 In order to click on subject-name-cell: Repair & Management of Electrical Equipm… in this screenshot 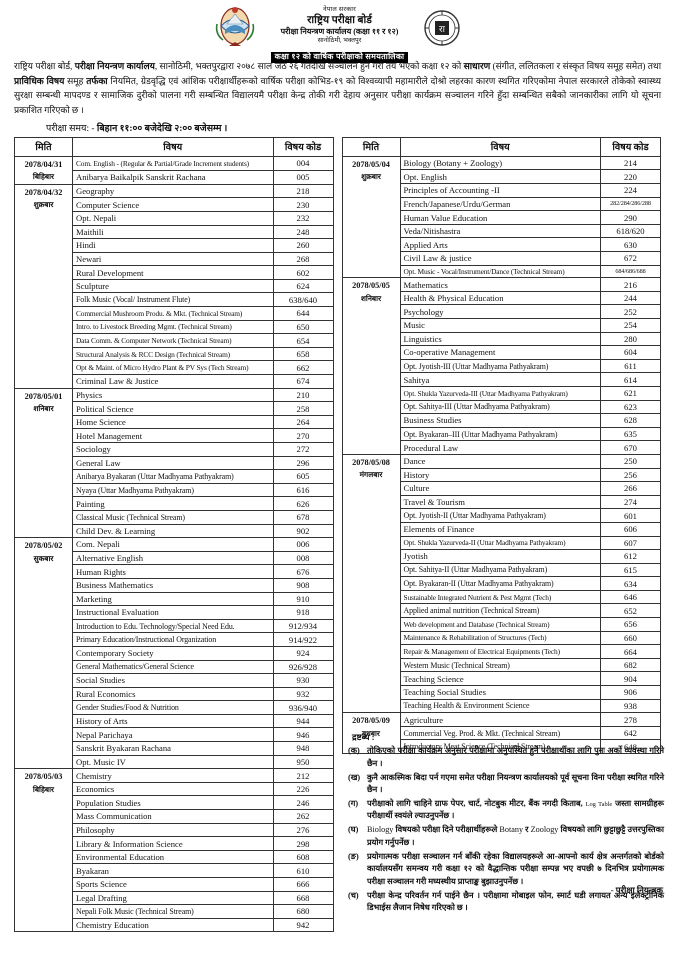, I will do `click(500, 651)`.